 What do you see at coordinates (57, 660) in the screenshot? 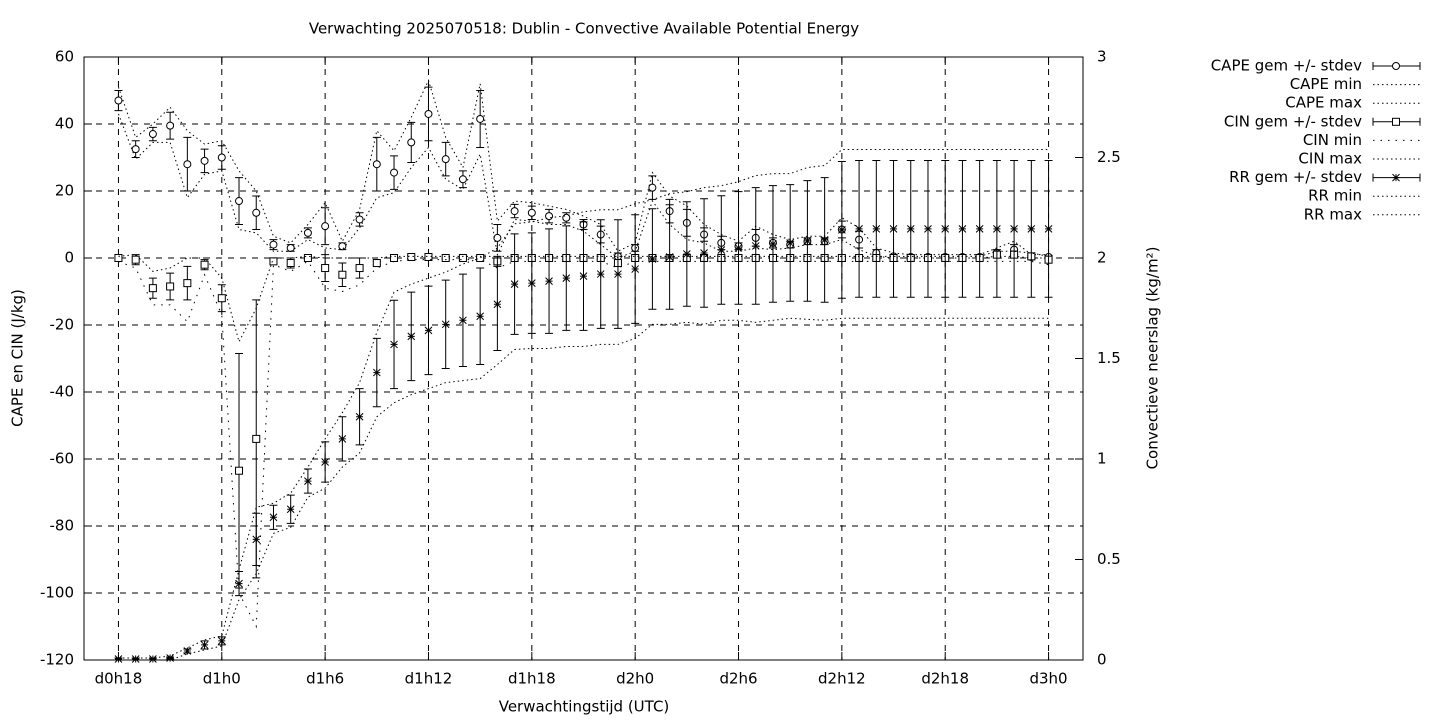
I see `y-tick-label: -120` at bounding box center [57, 660].